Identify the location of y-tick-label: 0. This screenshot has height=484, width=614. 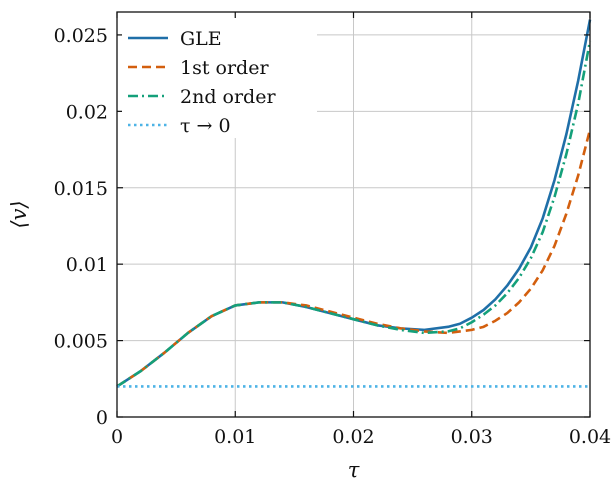
(102, 418).